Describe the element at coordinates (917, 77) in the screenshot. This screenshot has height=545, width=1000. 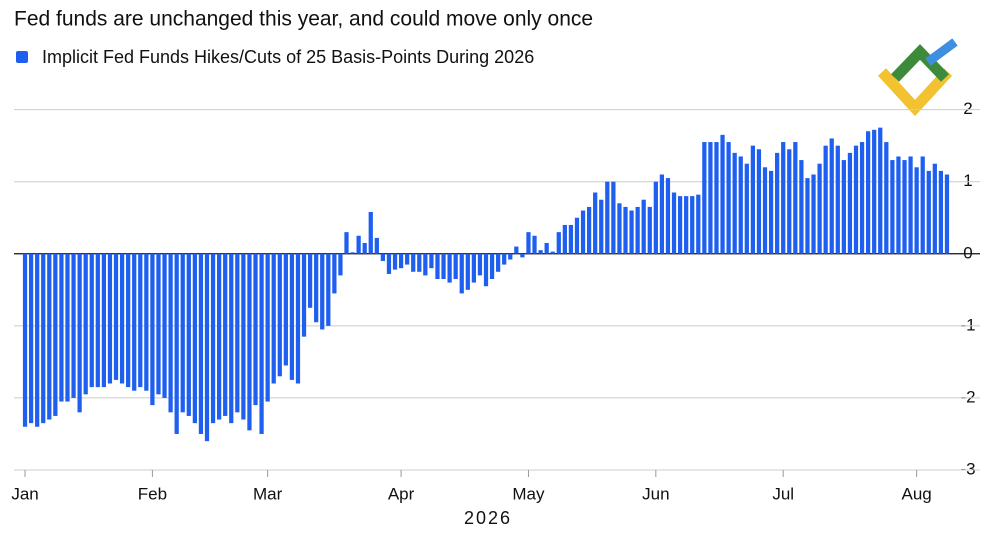
I see `logo` at that location.